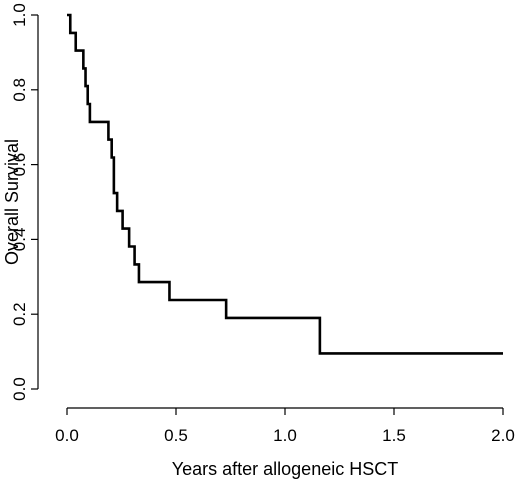 This screenshot has width=520, height=489. I want to click on x-tick-label: 2.0, so click(503, 435).